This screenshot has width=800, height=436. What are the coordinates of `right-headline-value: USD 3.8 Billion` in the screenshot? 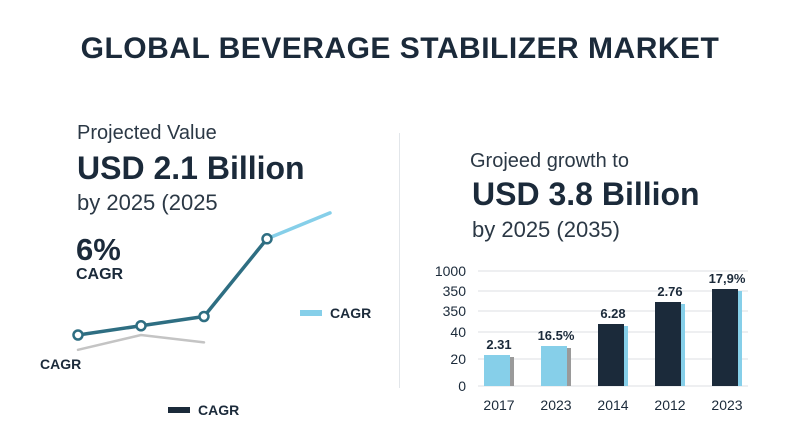 It's located at (586, 194).